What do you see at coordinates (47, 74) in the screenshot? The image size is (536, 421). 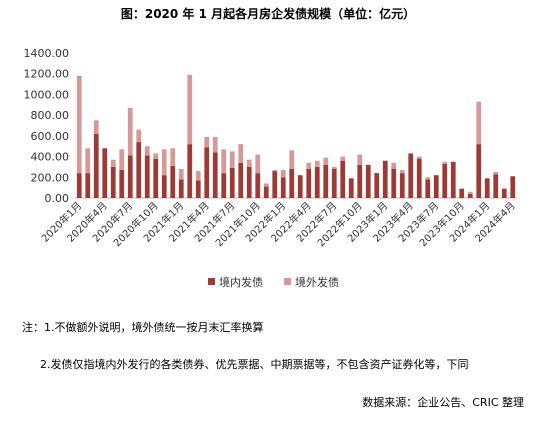 I see `y-tick-label: 1200.00` at bounding box center [47, 74].